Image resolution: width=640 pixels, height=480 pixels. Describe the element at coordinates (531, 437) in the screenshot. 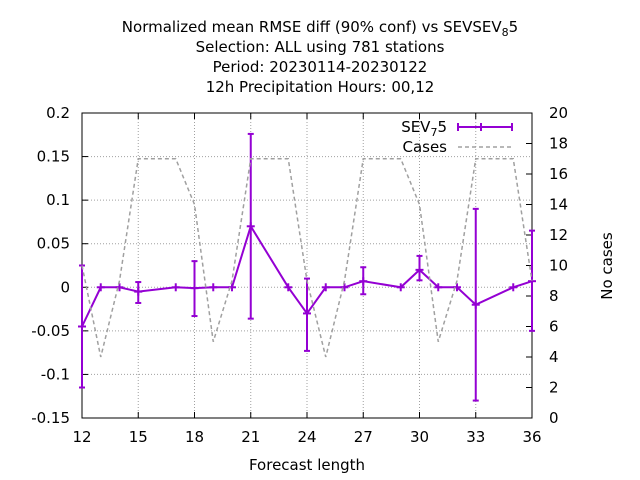

I see `x-tick-label: 36` at that location.